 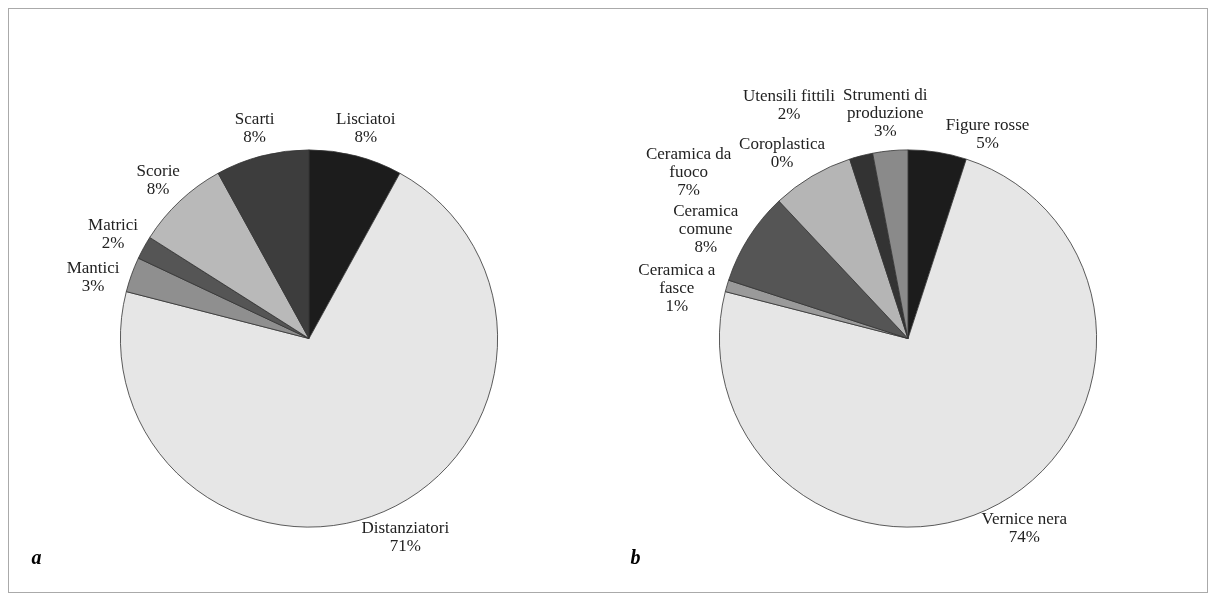 I want to click on slice-label: Utensili fittili, so click(x=788, y=95).